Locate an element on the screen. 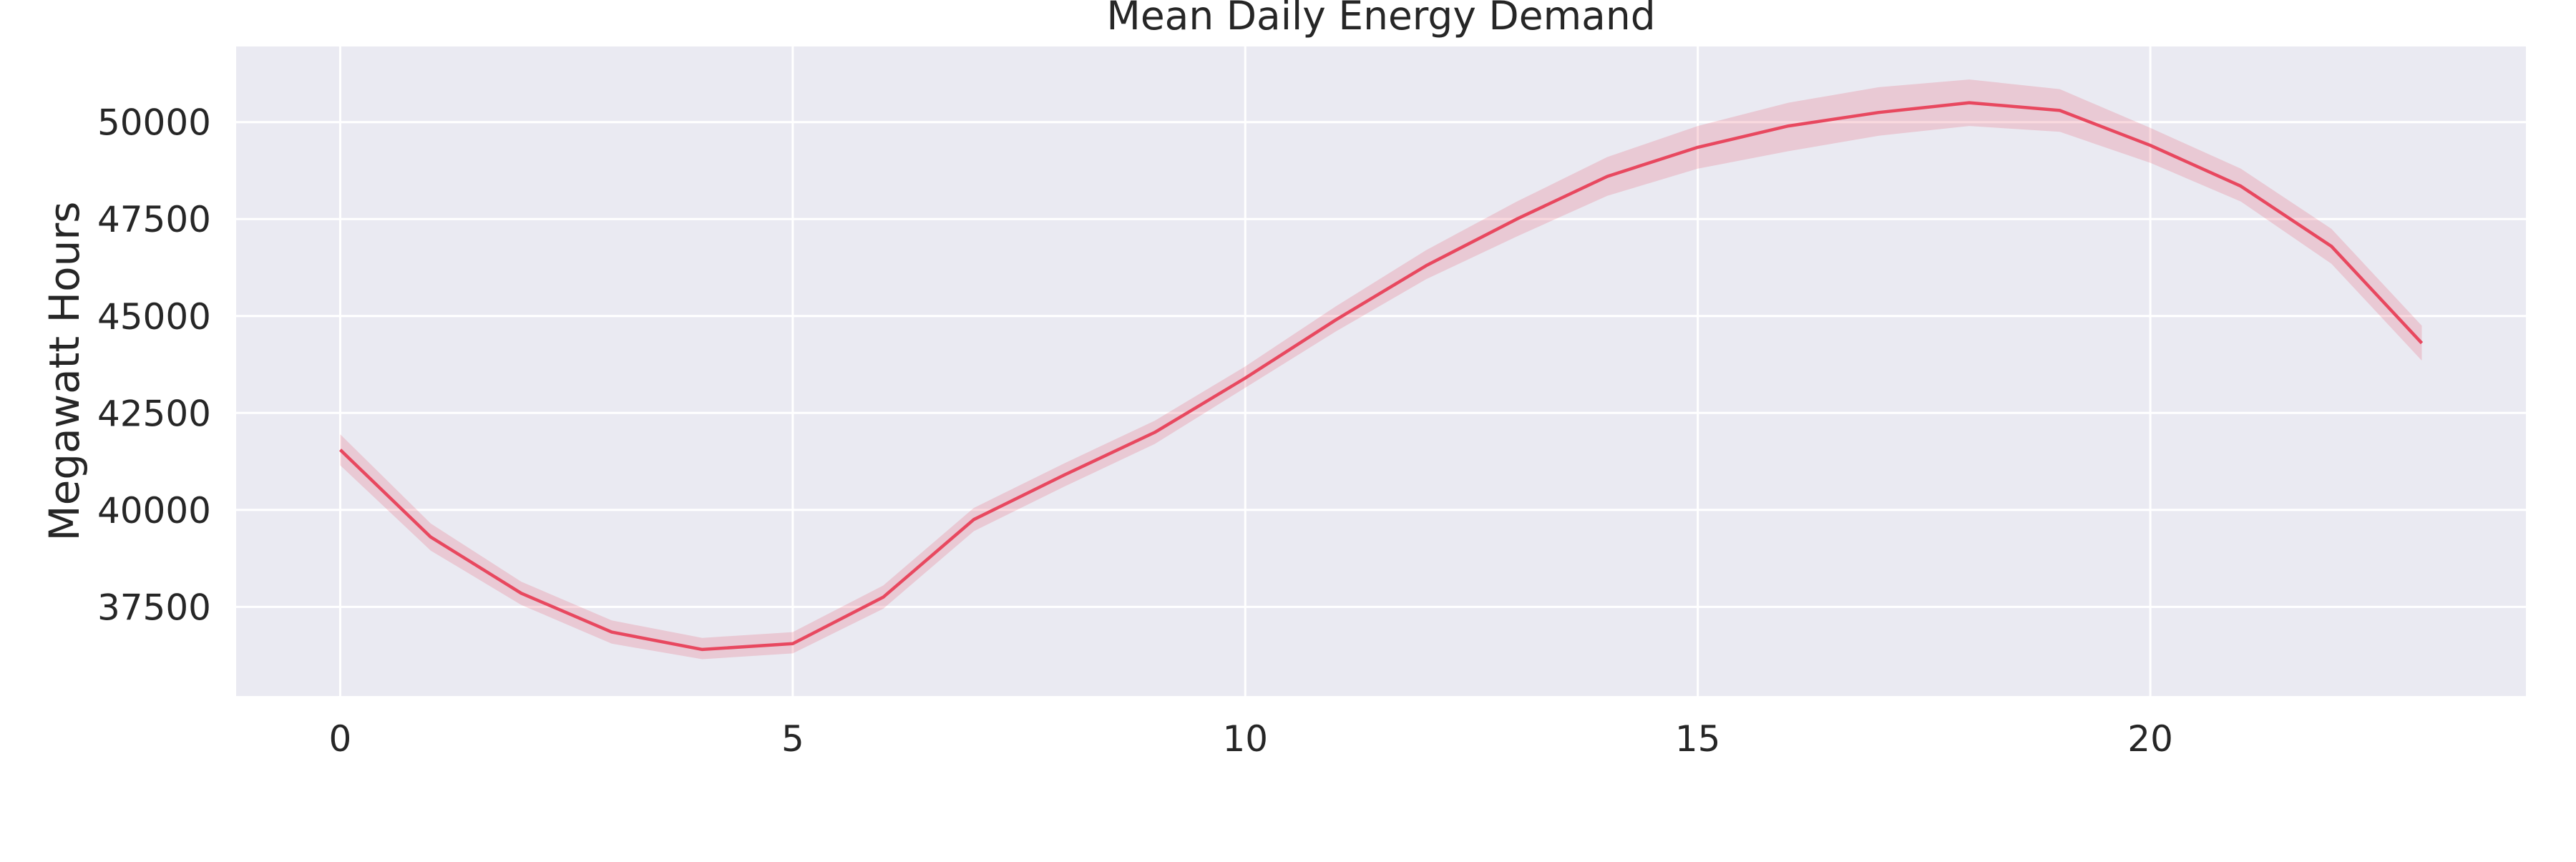 The height and width of the screenshot is (862, 2576). y-tick-label: 47500 is located at coordinates (154, 219).